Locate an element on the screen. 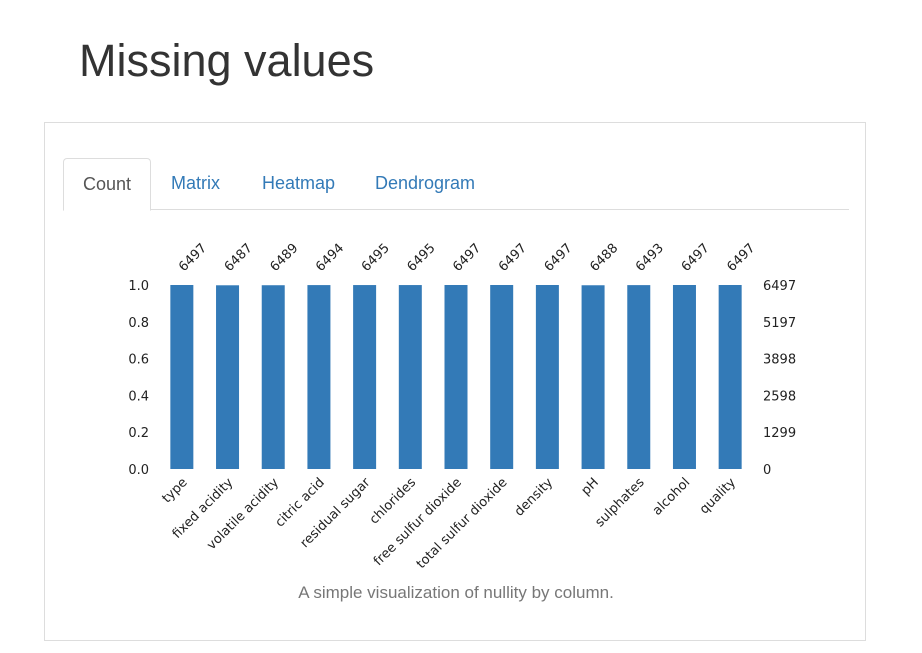  tab-heatmap: Heatmap is located at coordinates (299, 183).